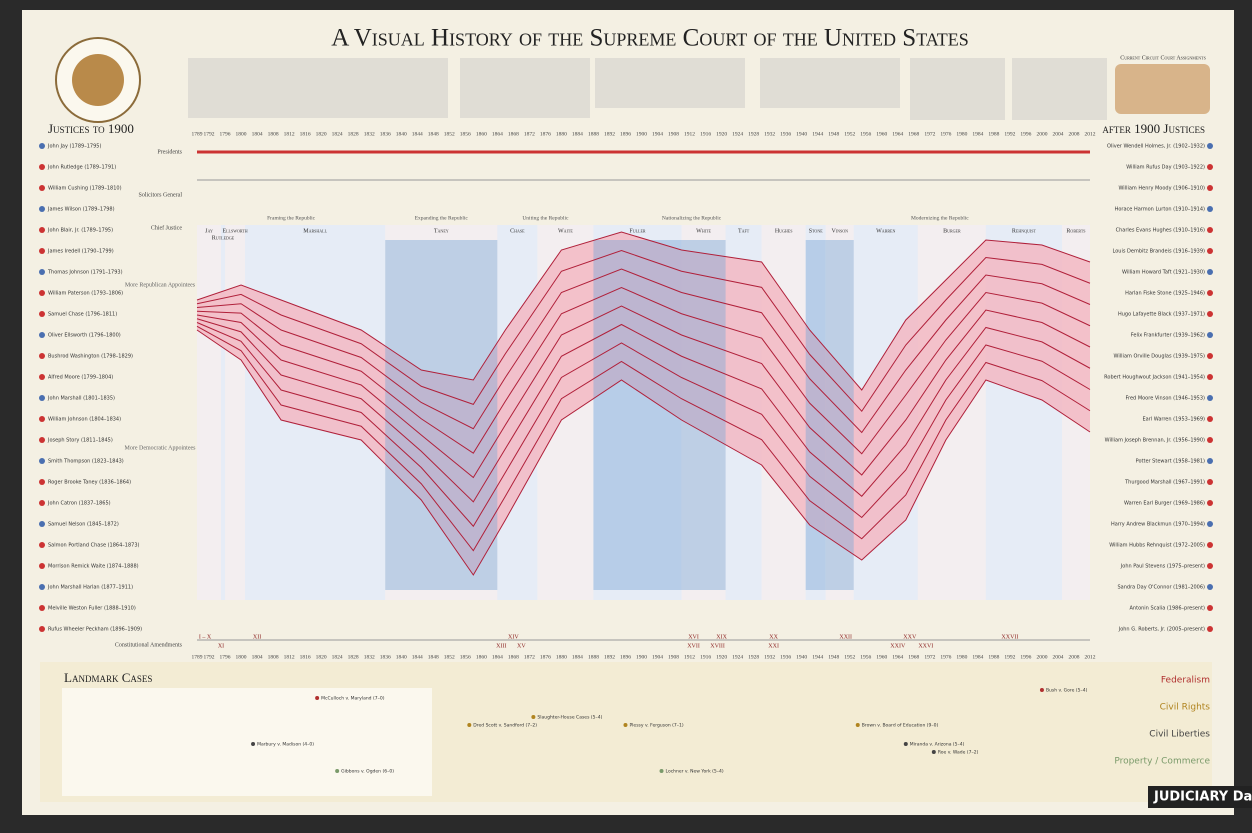 Image resolution: width=1252 pixels, height=833 pixels. What do you see at coordinates (90, 357) in the screenshot?
I see `justice-name: Bushrod Washington (1798–1829)` at bounding box center [90, 357].